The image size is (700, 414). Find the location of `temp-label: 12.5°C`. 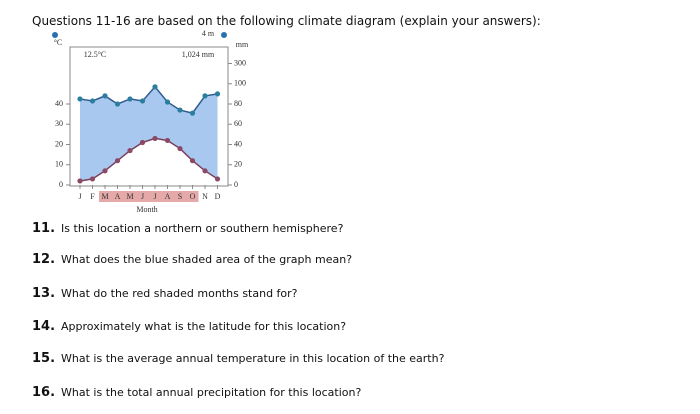

temp-label: 12.5°C is located at coordinates (95, 54).